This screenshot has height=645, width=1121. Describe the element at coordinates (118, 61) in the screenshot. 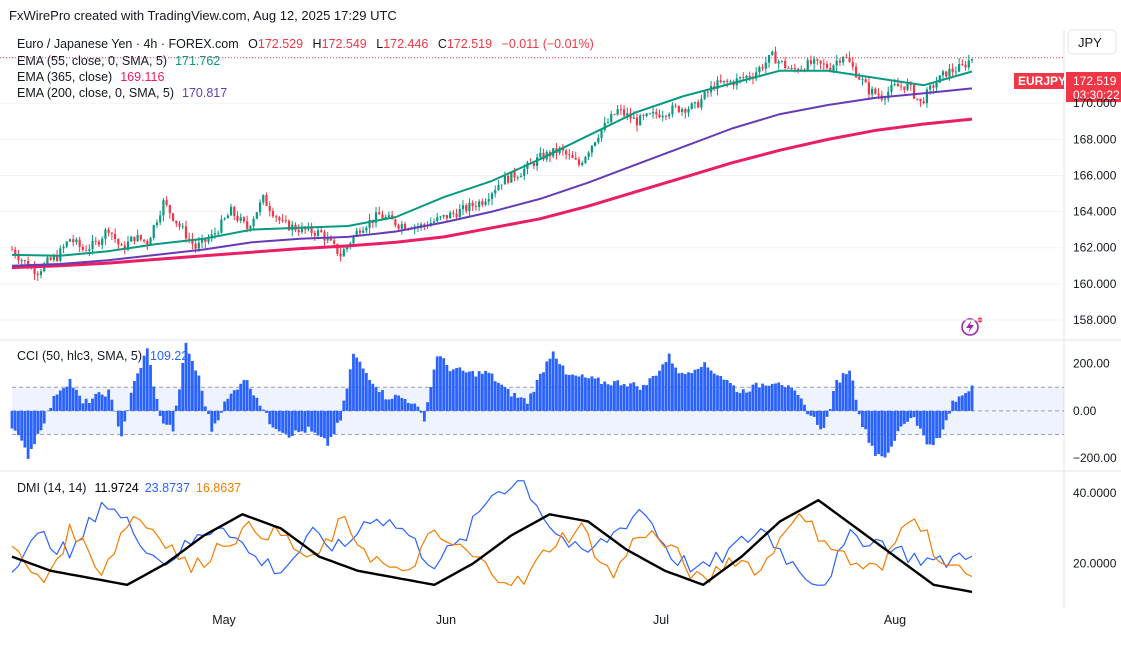

I see `ema55-legend: EMA (55, close, 0, SMA, 5)171.762` at that location.